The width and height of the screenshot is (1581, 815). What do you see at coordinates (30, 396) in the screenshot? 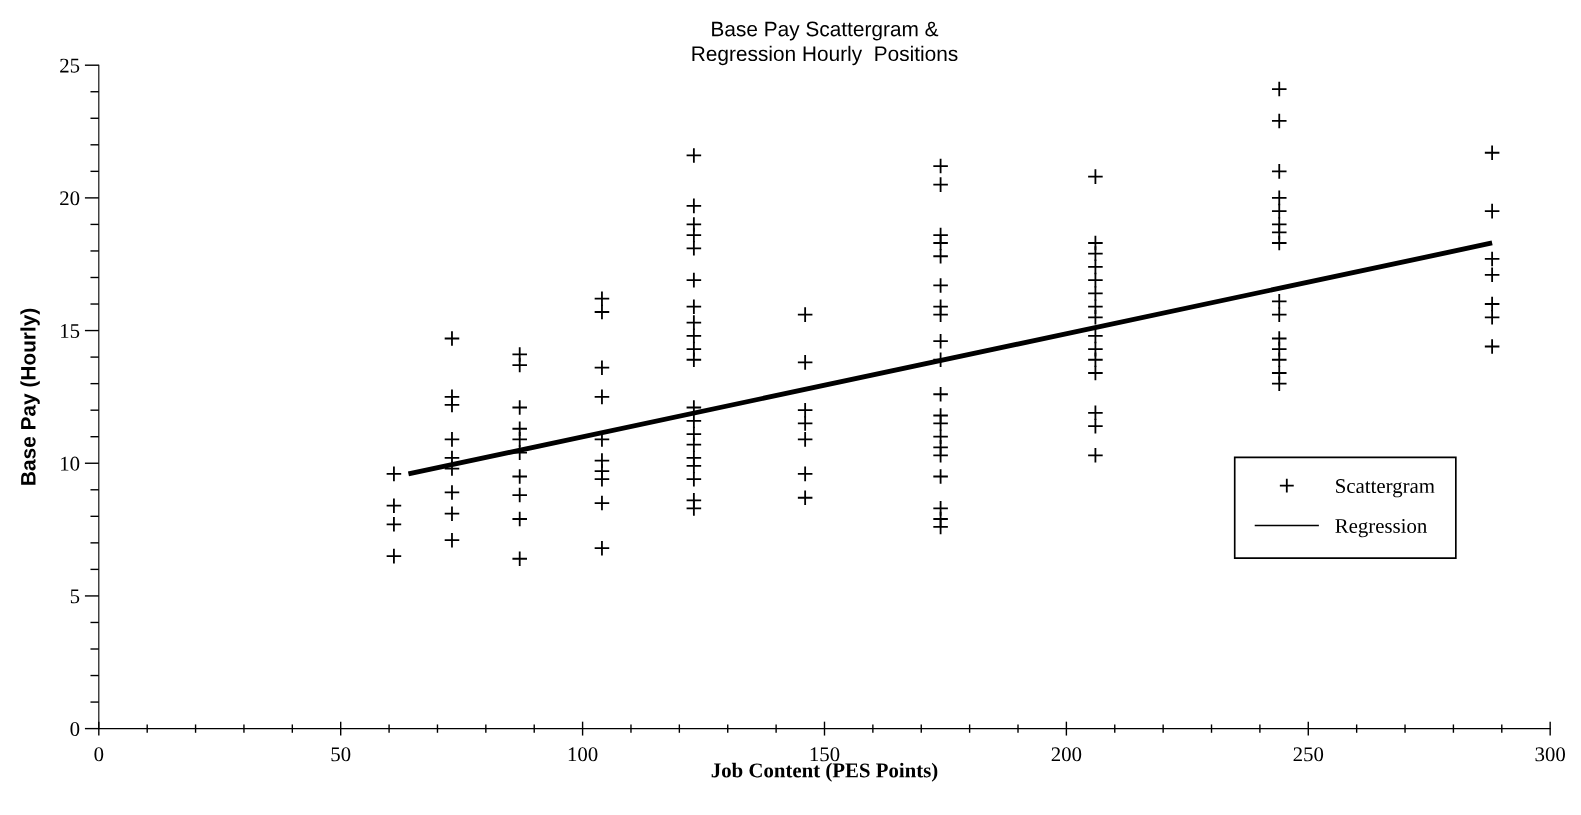
I see `y-axis-title: Base Pay (Hourly)` at bounding box center [30, 396].